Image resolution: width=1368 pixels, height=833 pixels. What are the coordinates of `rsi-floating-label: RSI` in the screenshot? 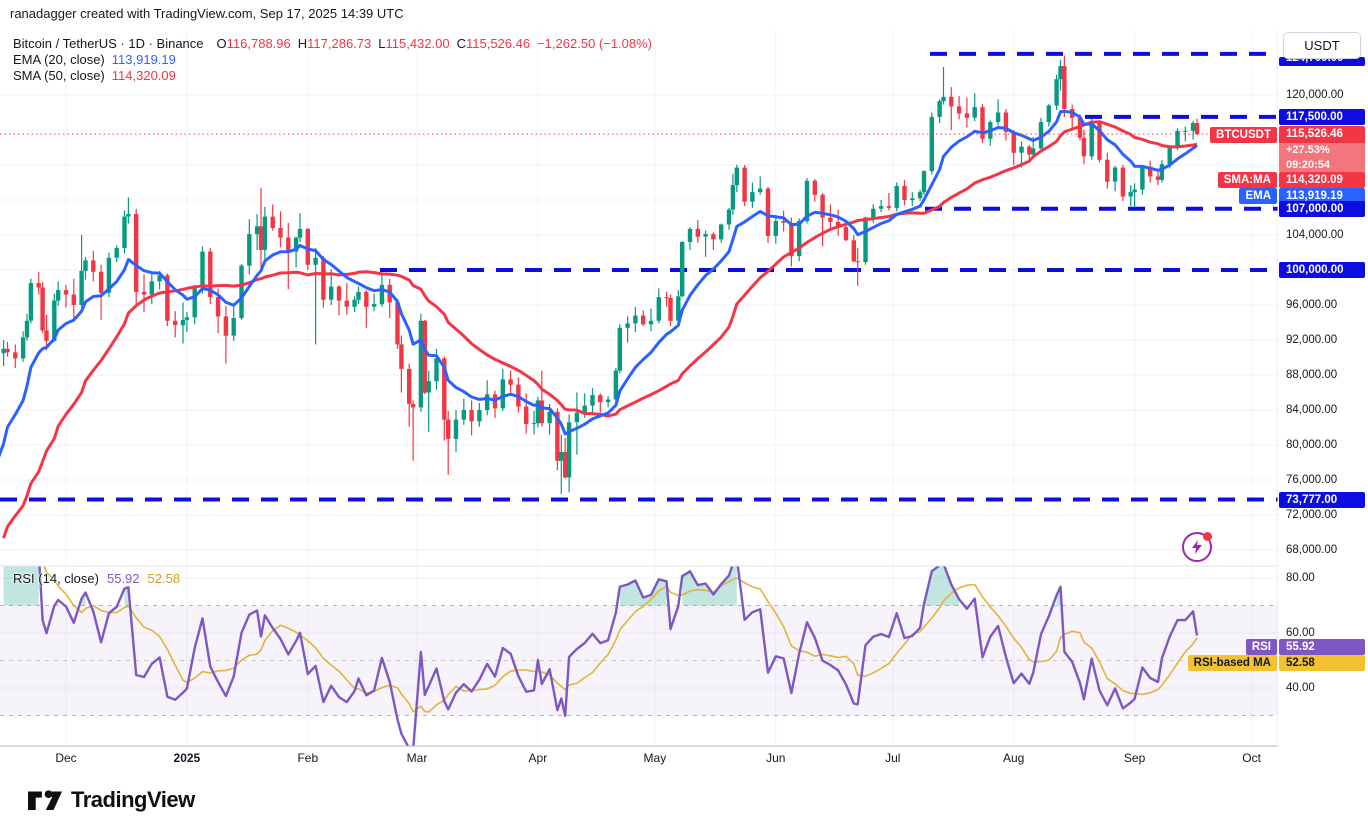 It's located at (1261, 647).